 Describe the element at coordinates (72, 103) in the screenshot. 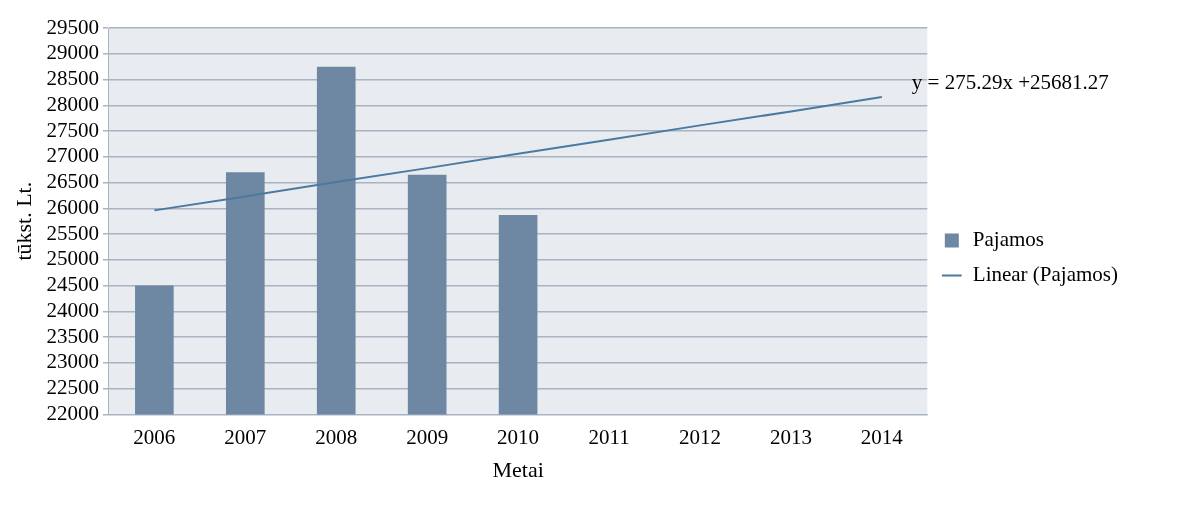

I see `y-tick-label: 28000` at that location.